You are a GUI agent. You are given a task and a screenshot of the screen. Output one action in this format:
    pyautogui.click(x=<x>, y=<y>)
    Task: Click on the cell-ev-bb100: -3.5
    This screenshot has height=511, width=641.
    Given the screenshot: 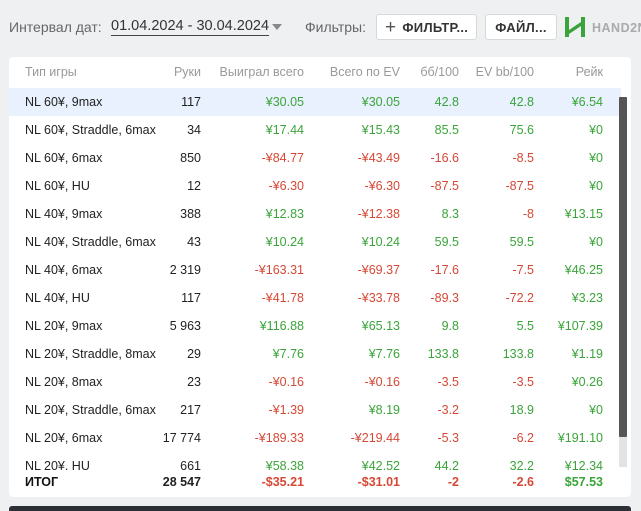 What is the action you would take?
    pyautogui.click(x=523, y=382)
    